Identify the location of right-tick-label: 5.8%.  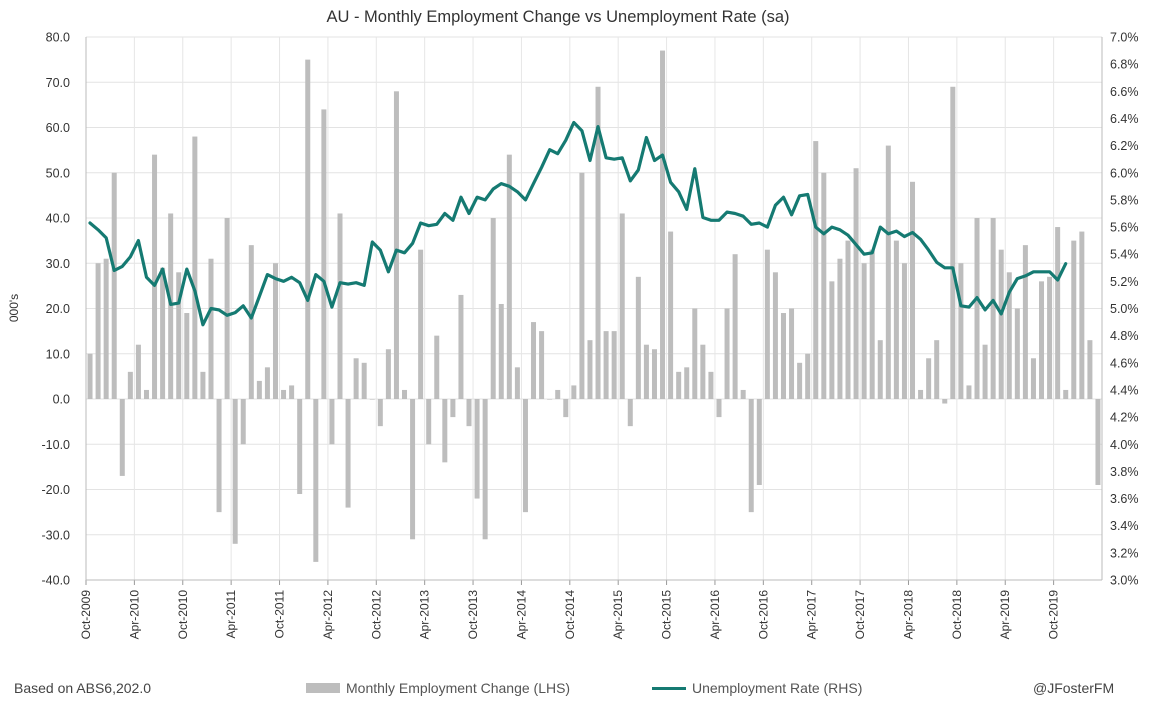
(1124, 200).